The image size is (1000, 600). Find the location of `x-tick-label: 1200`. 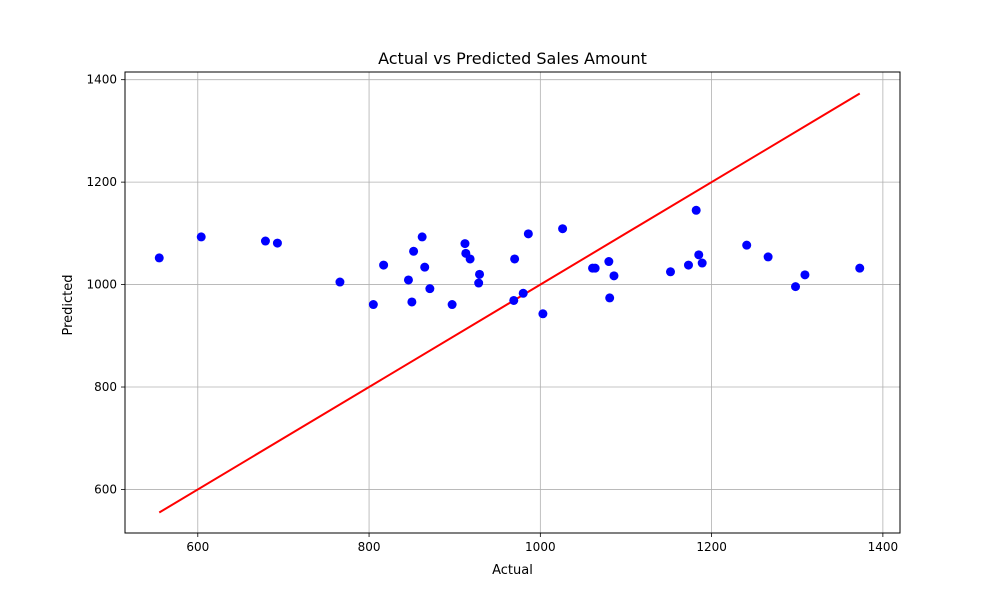

x-tick-label: 1200 is located at coordinates (711, 547).